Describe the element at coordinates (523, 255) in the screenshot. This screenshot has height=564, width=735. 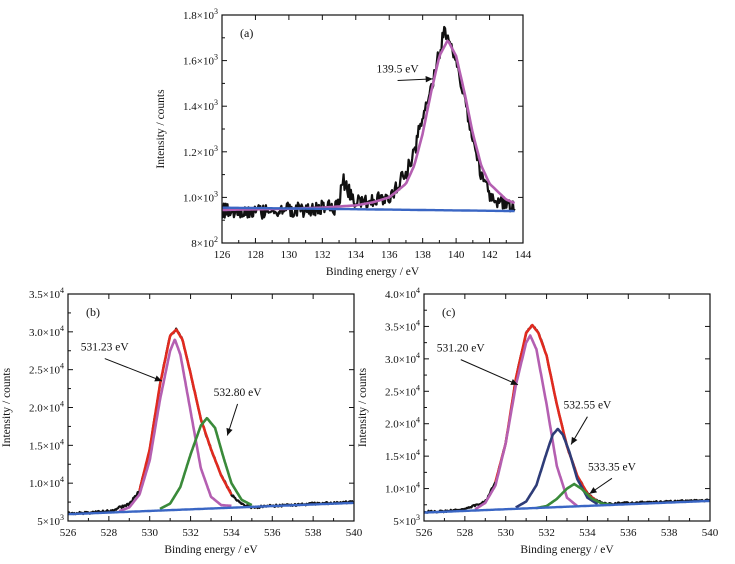
I see `x-tick-label: 144` at that location.